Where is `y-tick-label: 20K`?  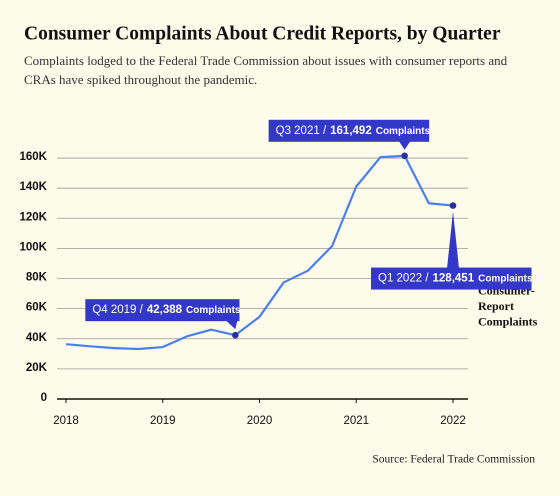
y-tick-label: 20K is located at coordinates (37, 368).